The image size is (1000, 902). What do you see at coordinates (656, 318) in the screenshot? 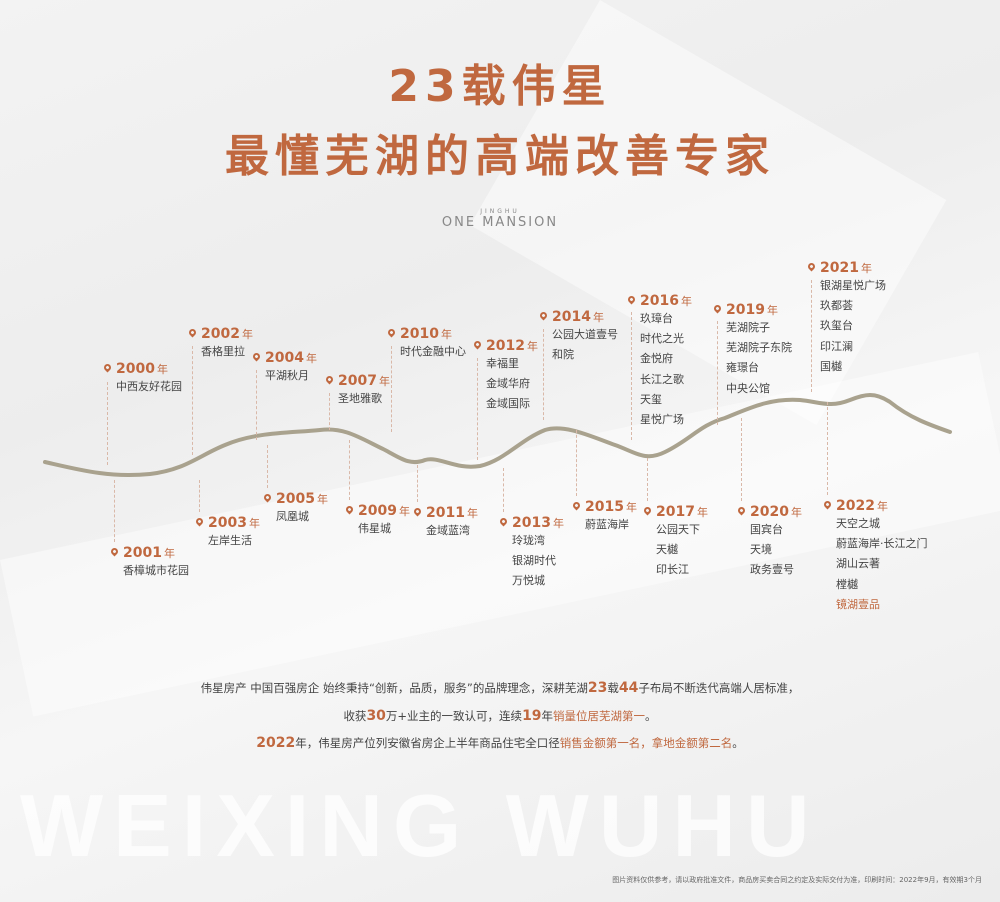
I see `project-name: 玖璋台` at bounding box center [656, 318].